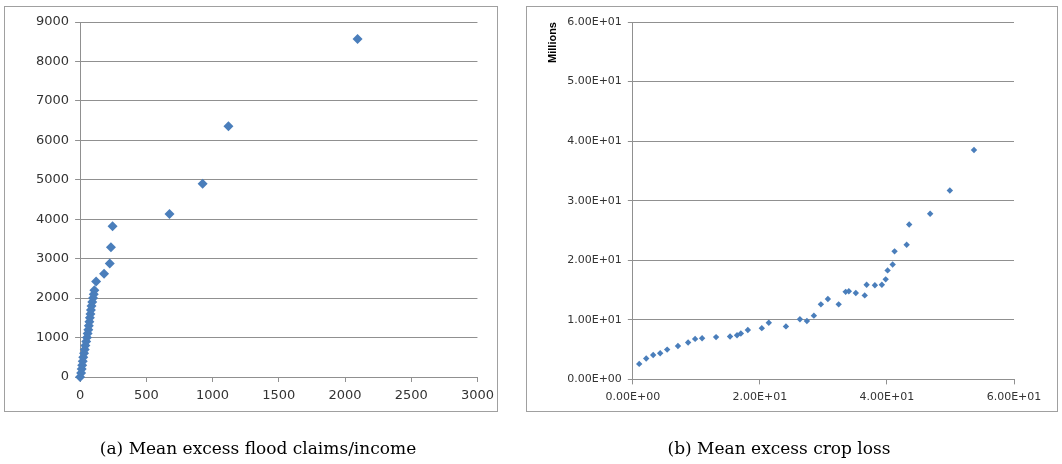 The image size is (1062, 464). What do you see at coordinates (52, 139) in the screenshot?
I see `y-tick-label: 6000` at bounding box center [52, 139].